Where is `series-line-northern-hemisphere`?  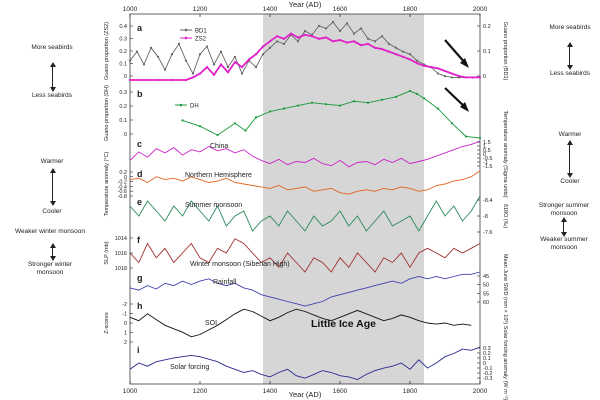
series-line-northern-hemisphere is located at coordinates (305, 182).